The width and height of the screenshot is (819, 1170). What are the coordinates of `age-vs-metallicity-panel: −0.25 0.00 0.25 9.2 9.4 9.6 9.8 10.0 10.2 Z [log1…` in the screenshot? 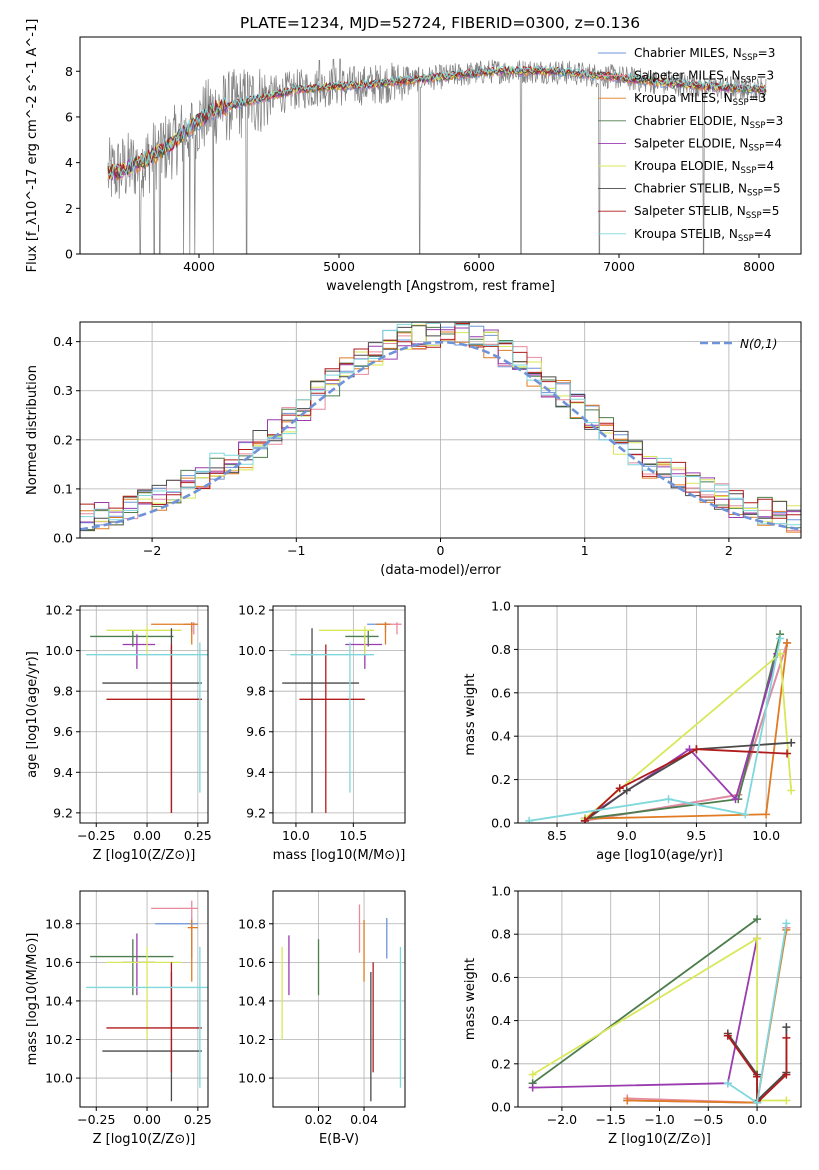 It's located at (118, 733).